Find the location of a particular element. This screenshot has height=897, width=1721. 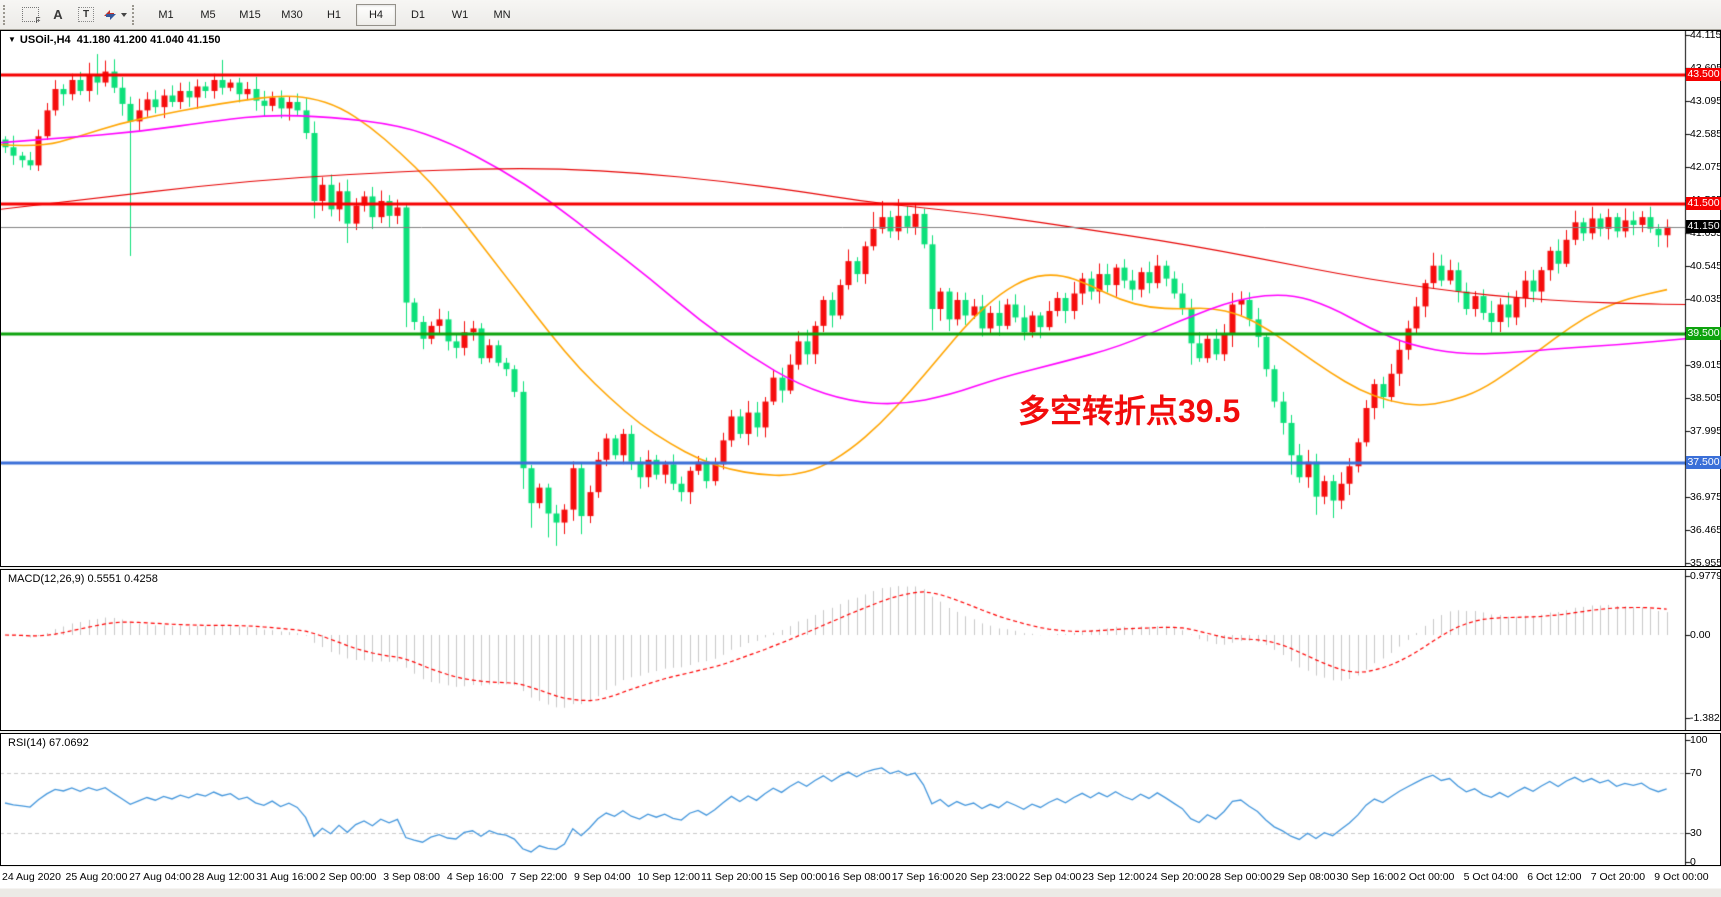

time-axis-label: 30 Sep 16:00 is located at coordinates (1368, 877).